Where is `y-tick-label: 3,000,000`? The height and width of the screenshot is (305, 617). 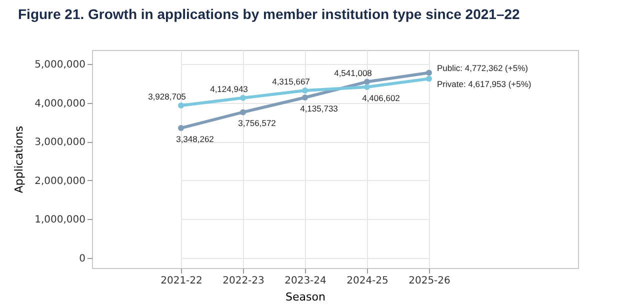 y-tick-label: 3,000,000 is located at coordinates (60, 142).